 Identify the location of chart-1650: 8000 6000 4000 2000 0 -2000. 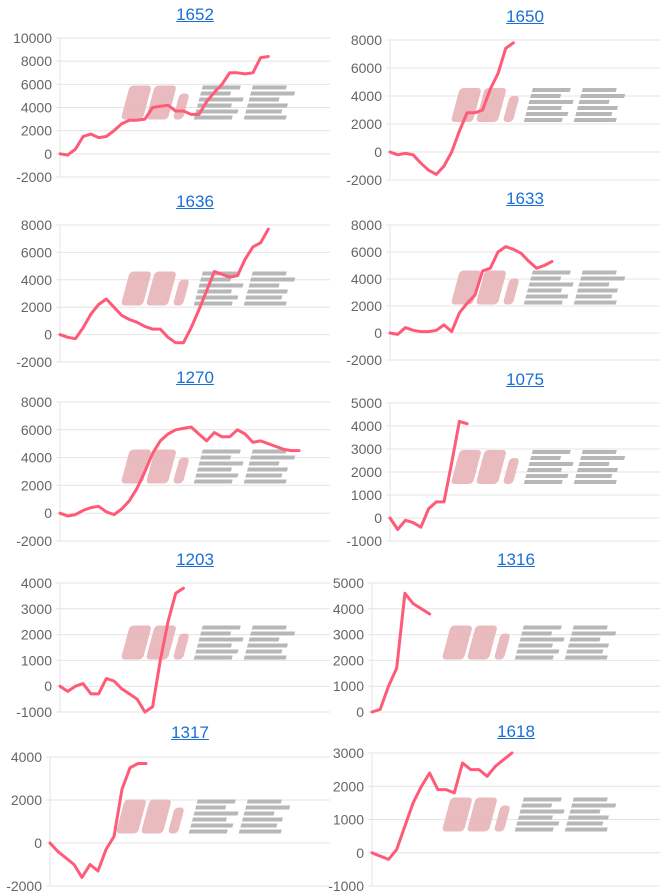
(503, 110).